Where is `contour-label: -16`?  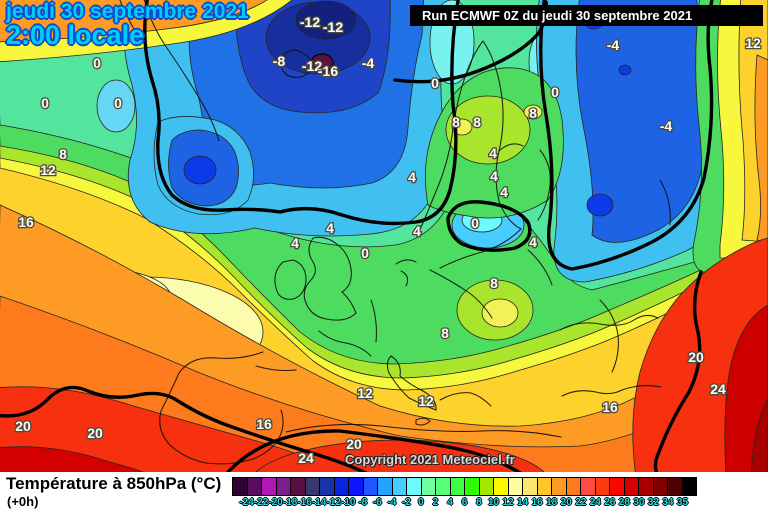
contour-label: -16 is located at coordinates (328, 71).